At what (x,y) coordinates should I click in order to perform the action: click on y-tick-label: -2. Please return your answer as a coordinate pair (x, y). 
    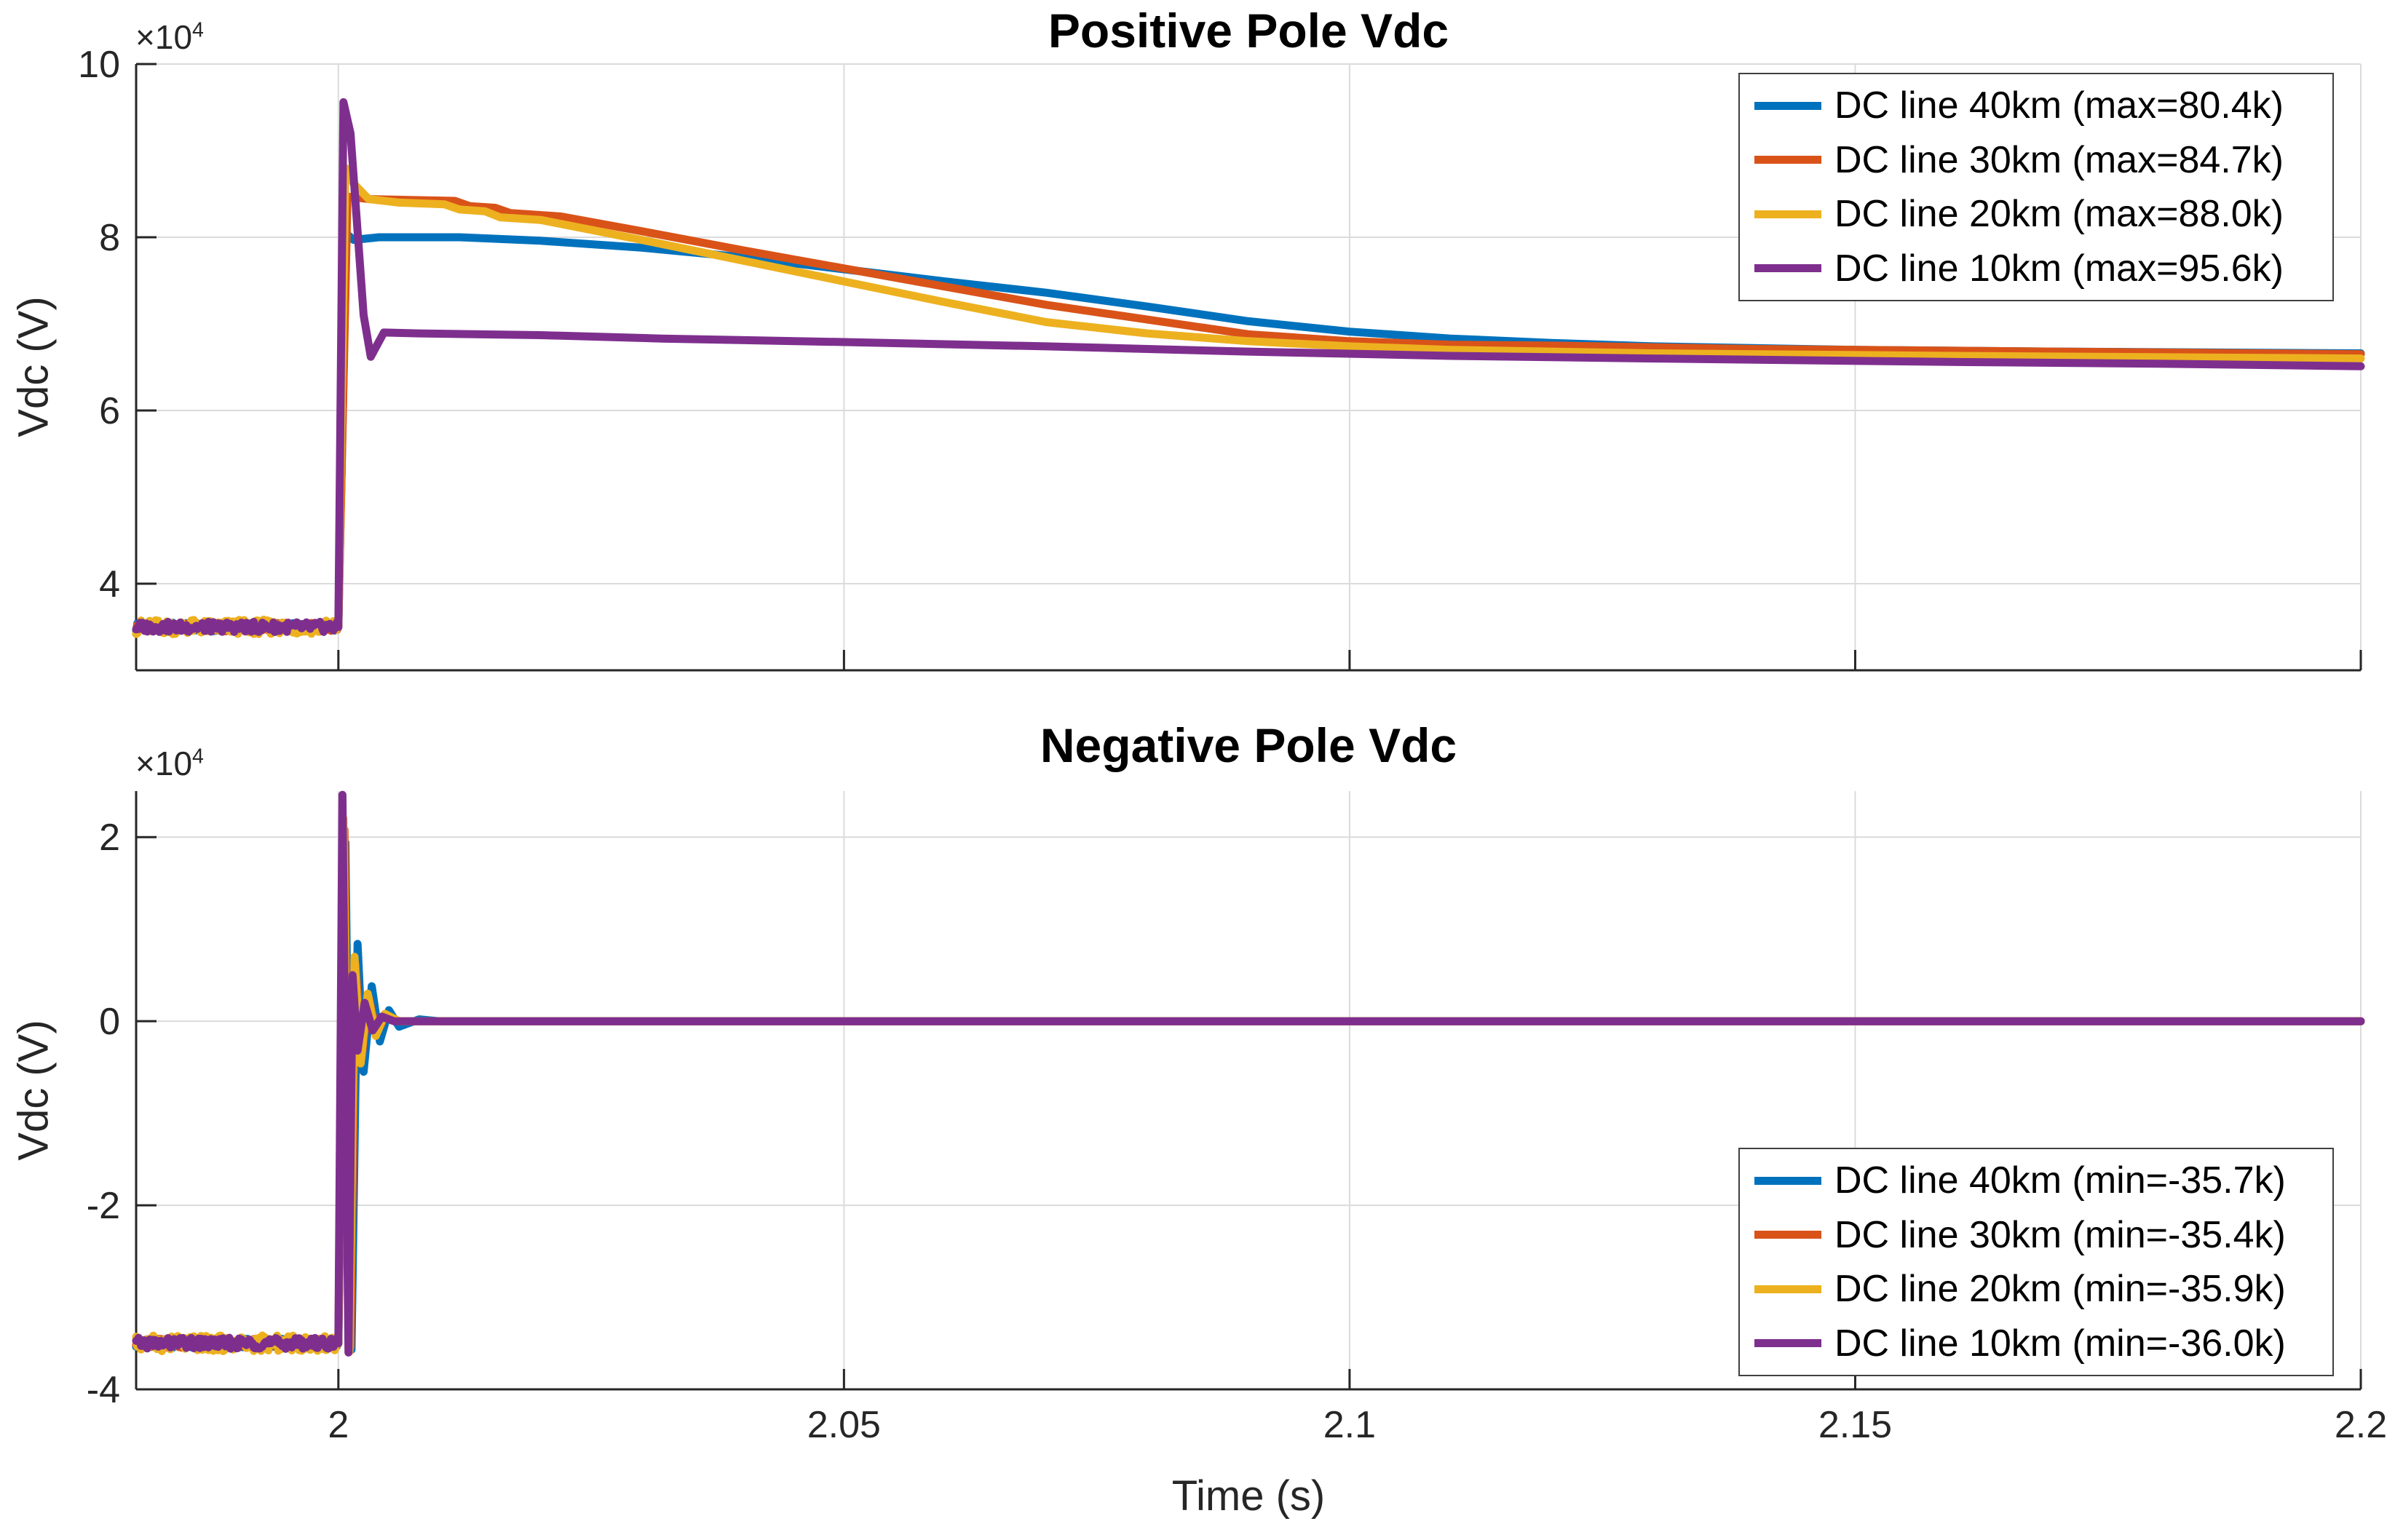
    Looking at the image, I should click on (103, 1206).